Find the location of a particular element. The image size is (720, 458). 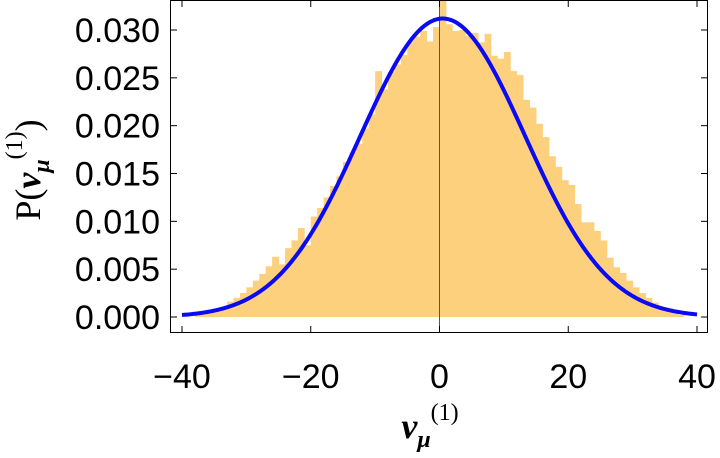

y-tick-label: 0.020 is located at coordinates (117, 127).